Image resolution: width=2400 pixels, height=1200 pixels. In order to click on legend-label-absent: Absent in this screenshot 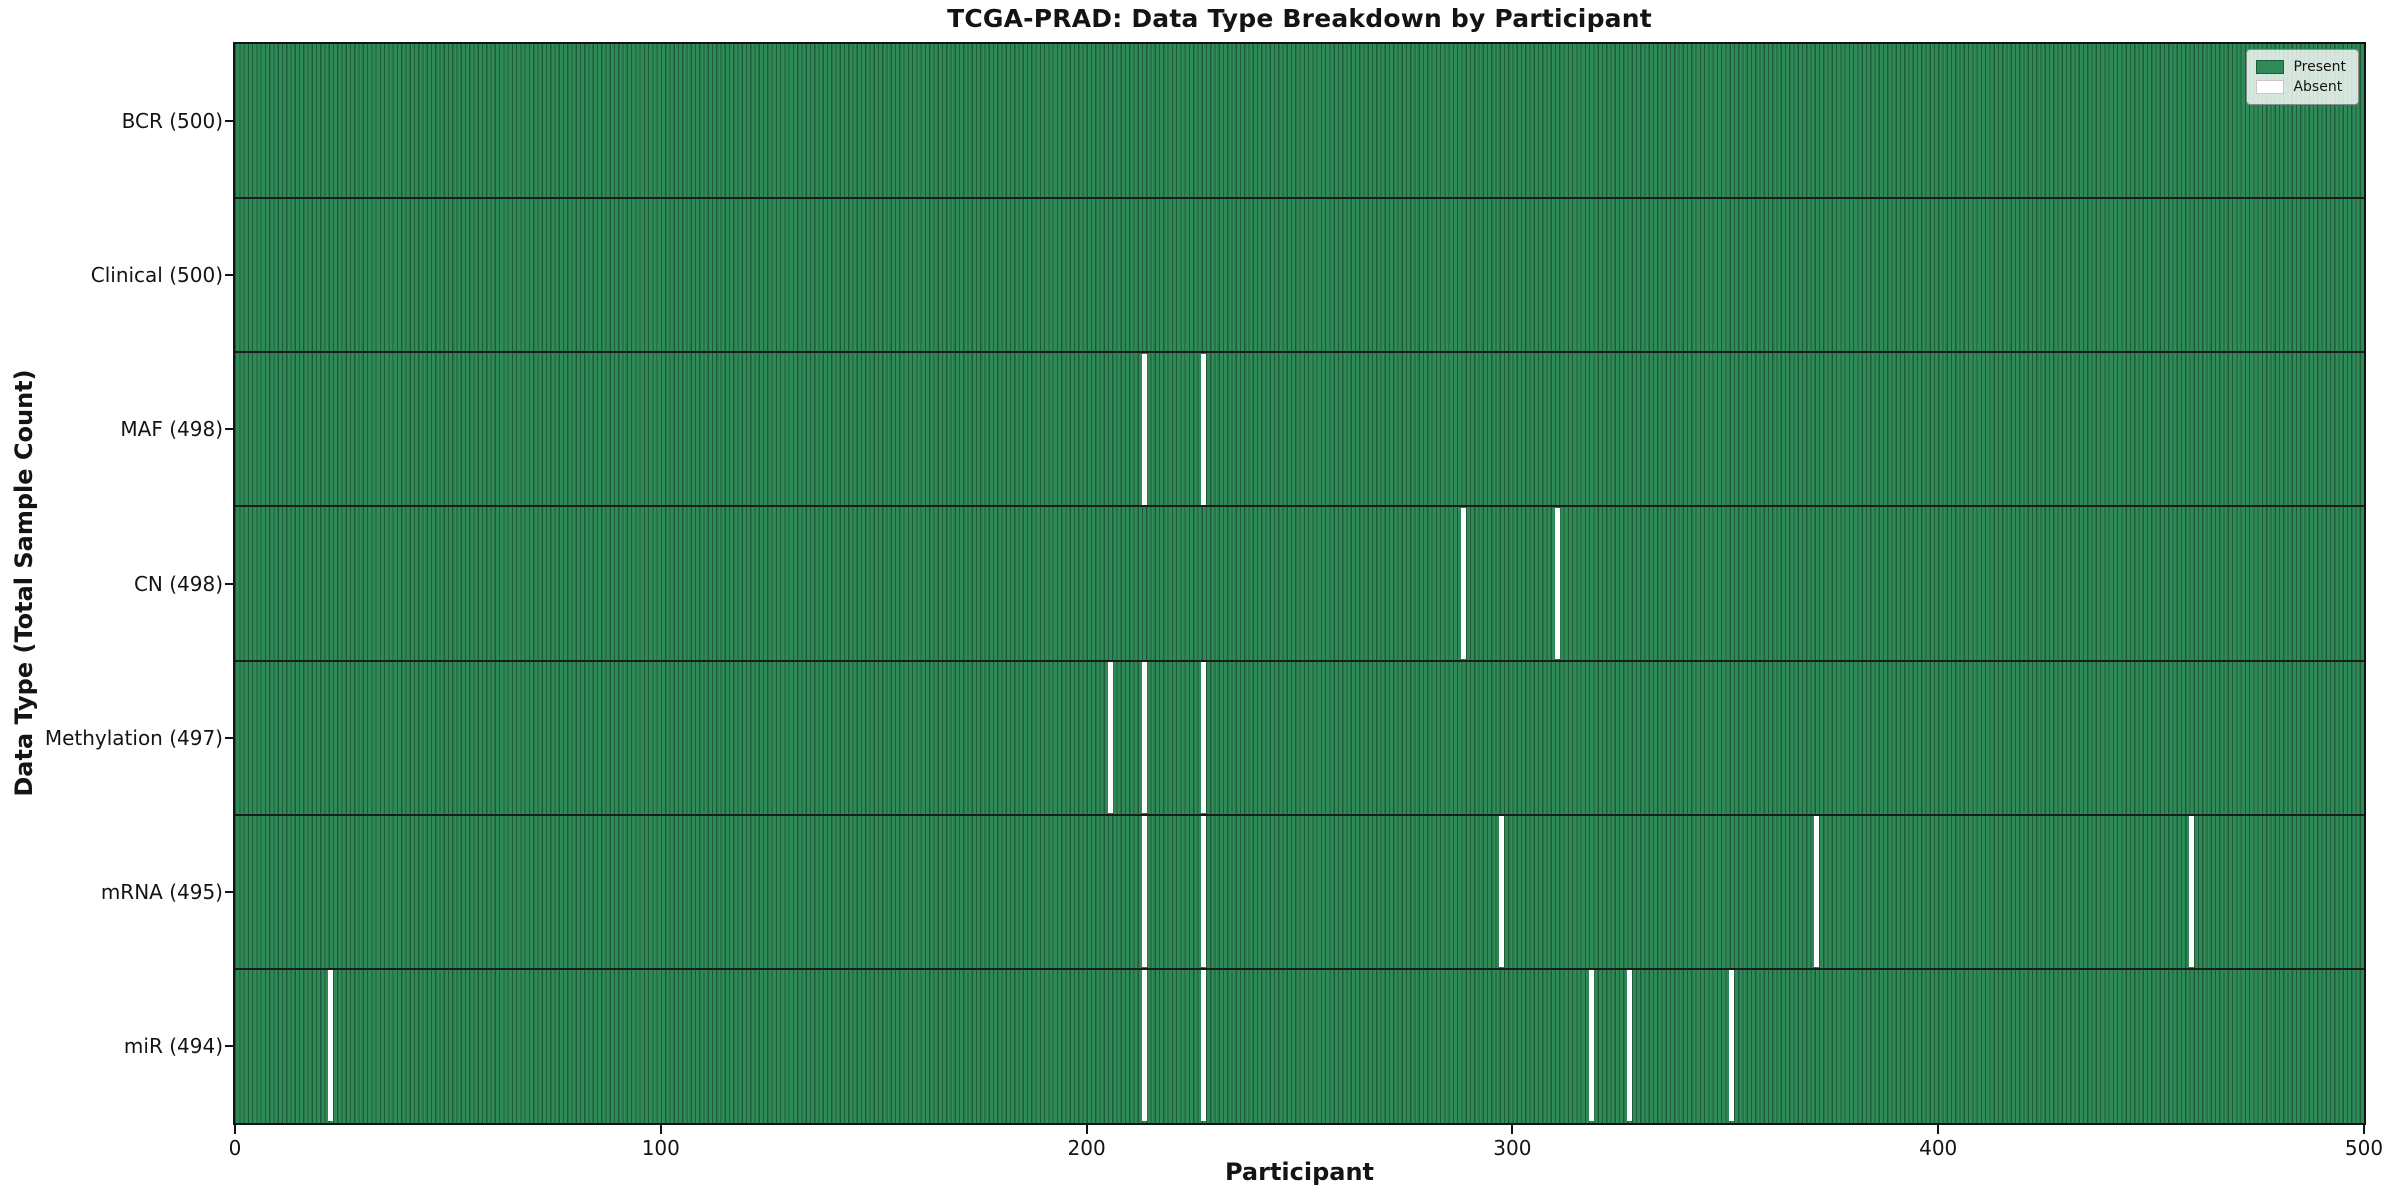, I will do `click(2318, 87)`.